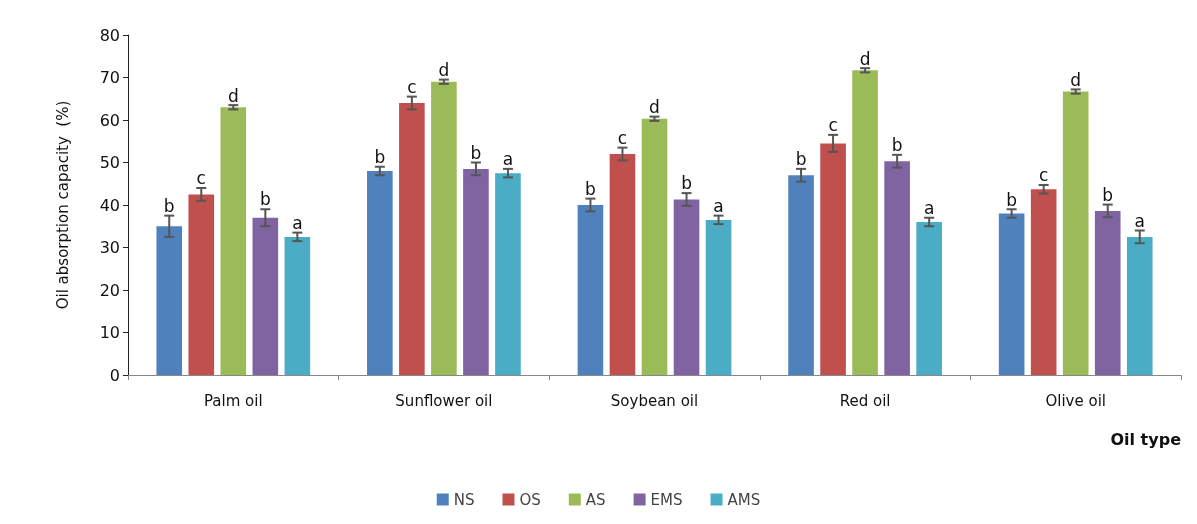  I want to click on legend-label: NS, so click(464, 499).